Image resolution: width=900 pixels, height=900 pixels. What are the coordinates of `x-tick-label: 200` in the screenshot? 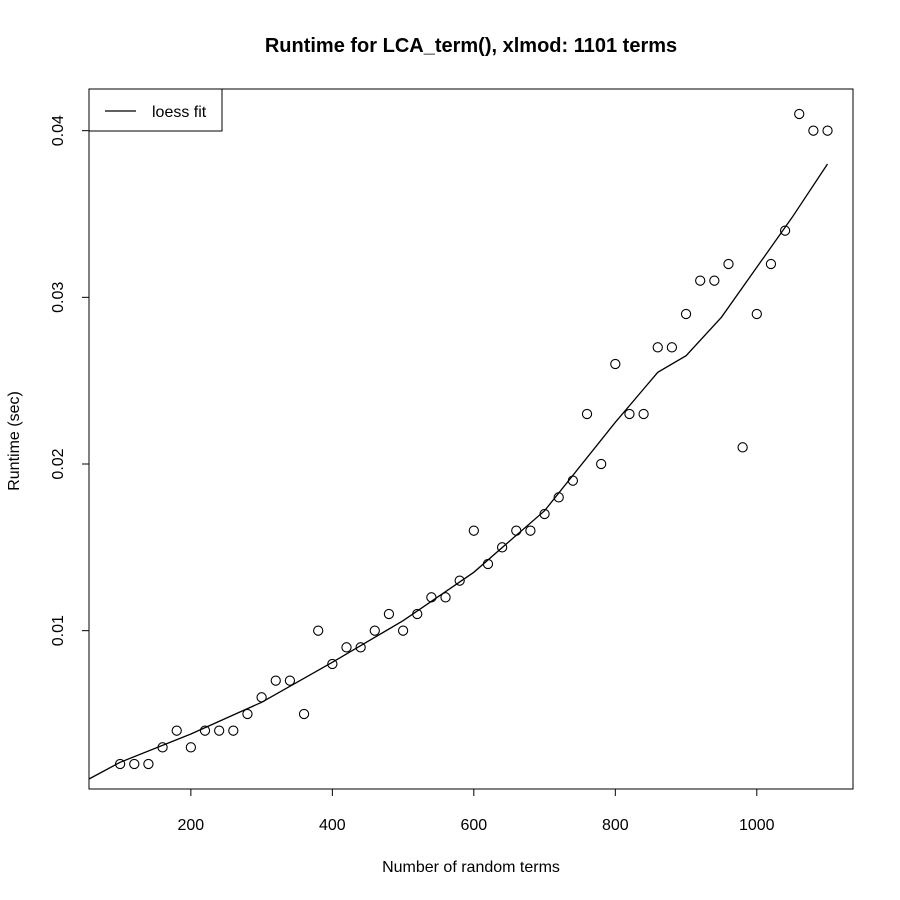 It's located at (191, 825).